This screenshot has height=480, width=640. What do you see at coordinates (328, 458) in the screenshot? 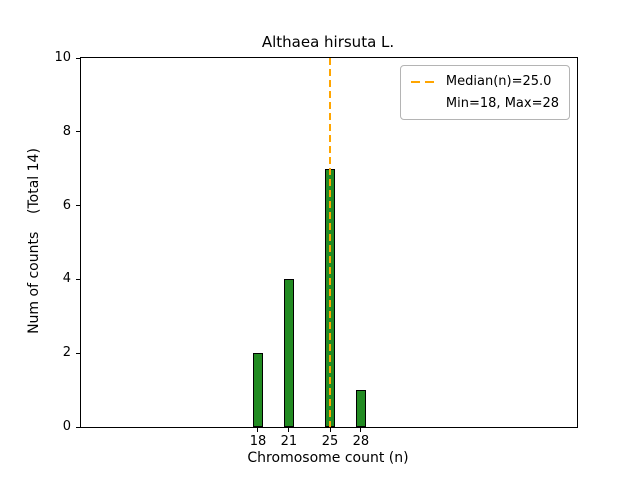
I see `x-axis-label: Chromosome count (n)` at bounding box center [328, 458].